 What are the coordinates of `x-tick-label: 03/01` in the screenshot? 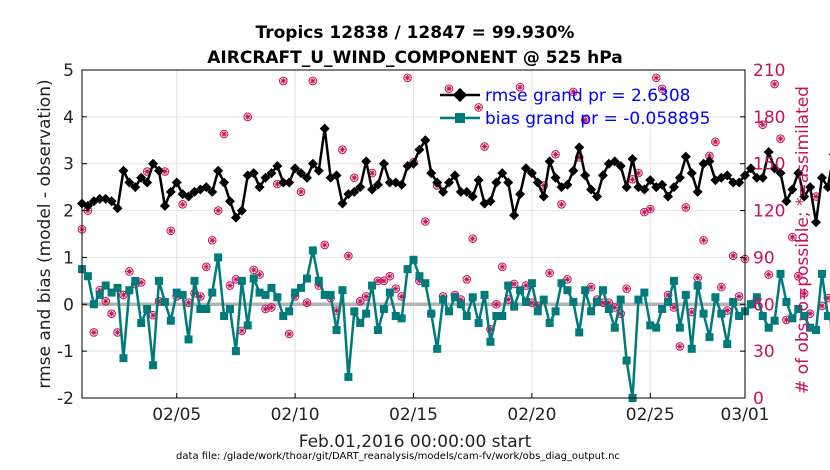 It's located at (745, 415).